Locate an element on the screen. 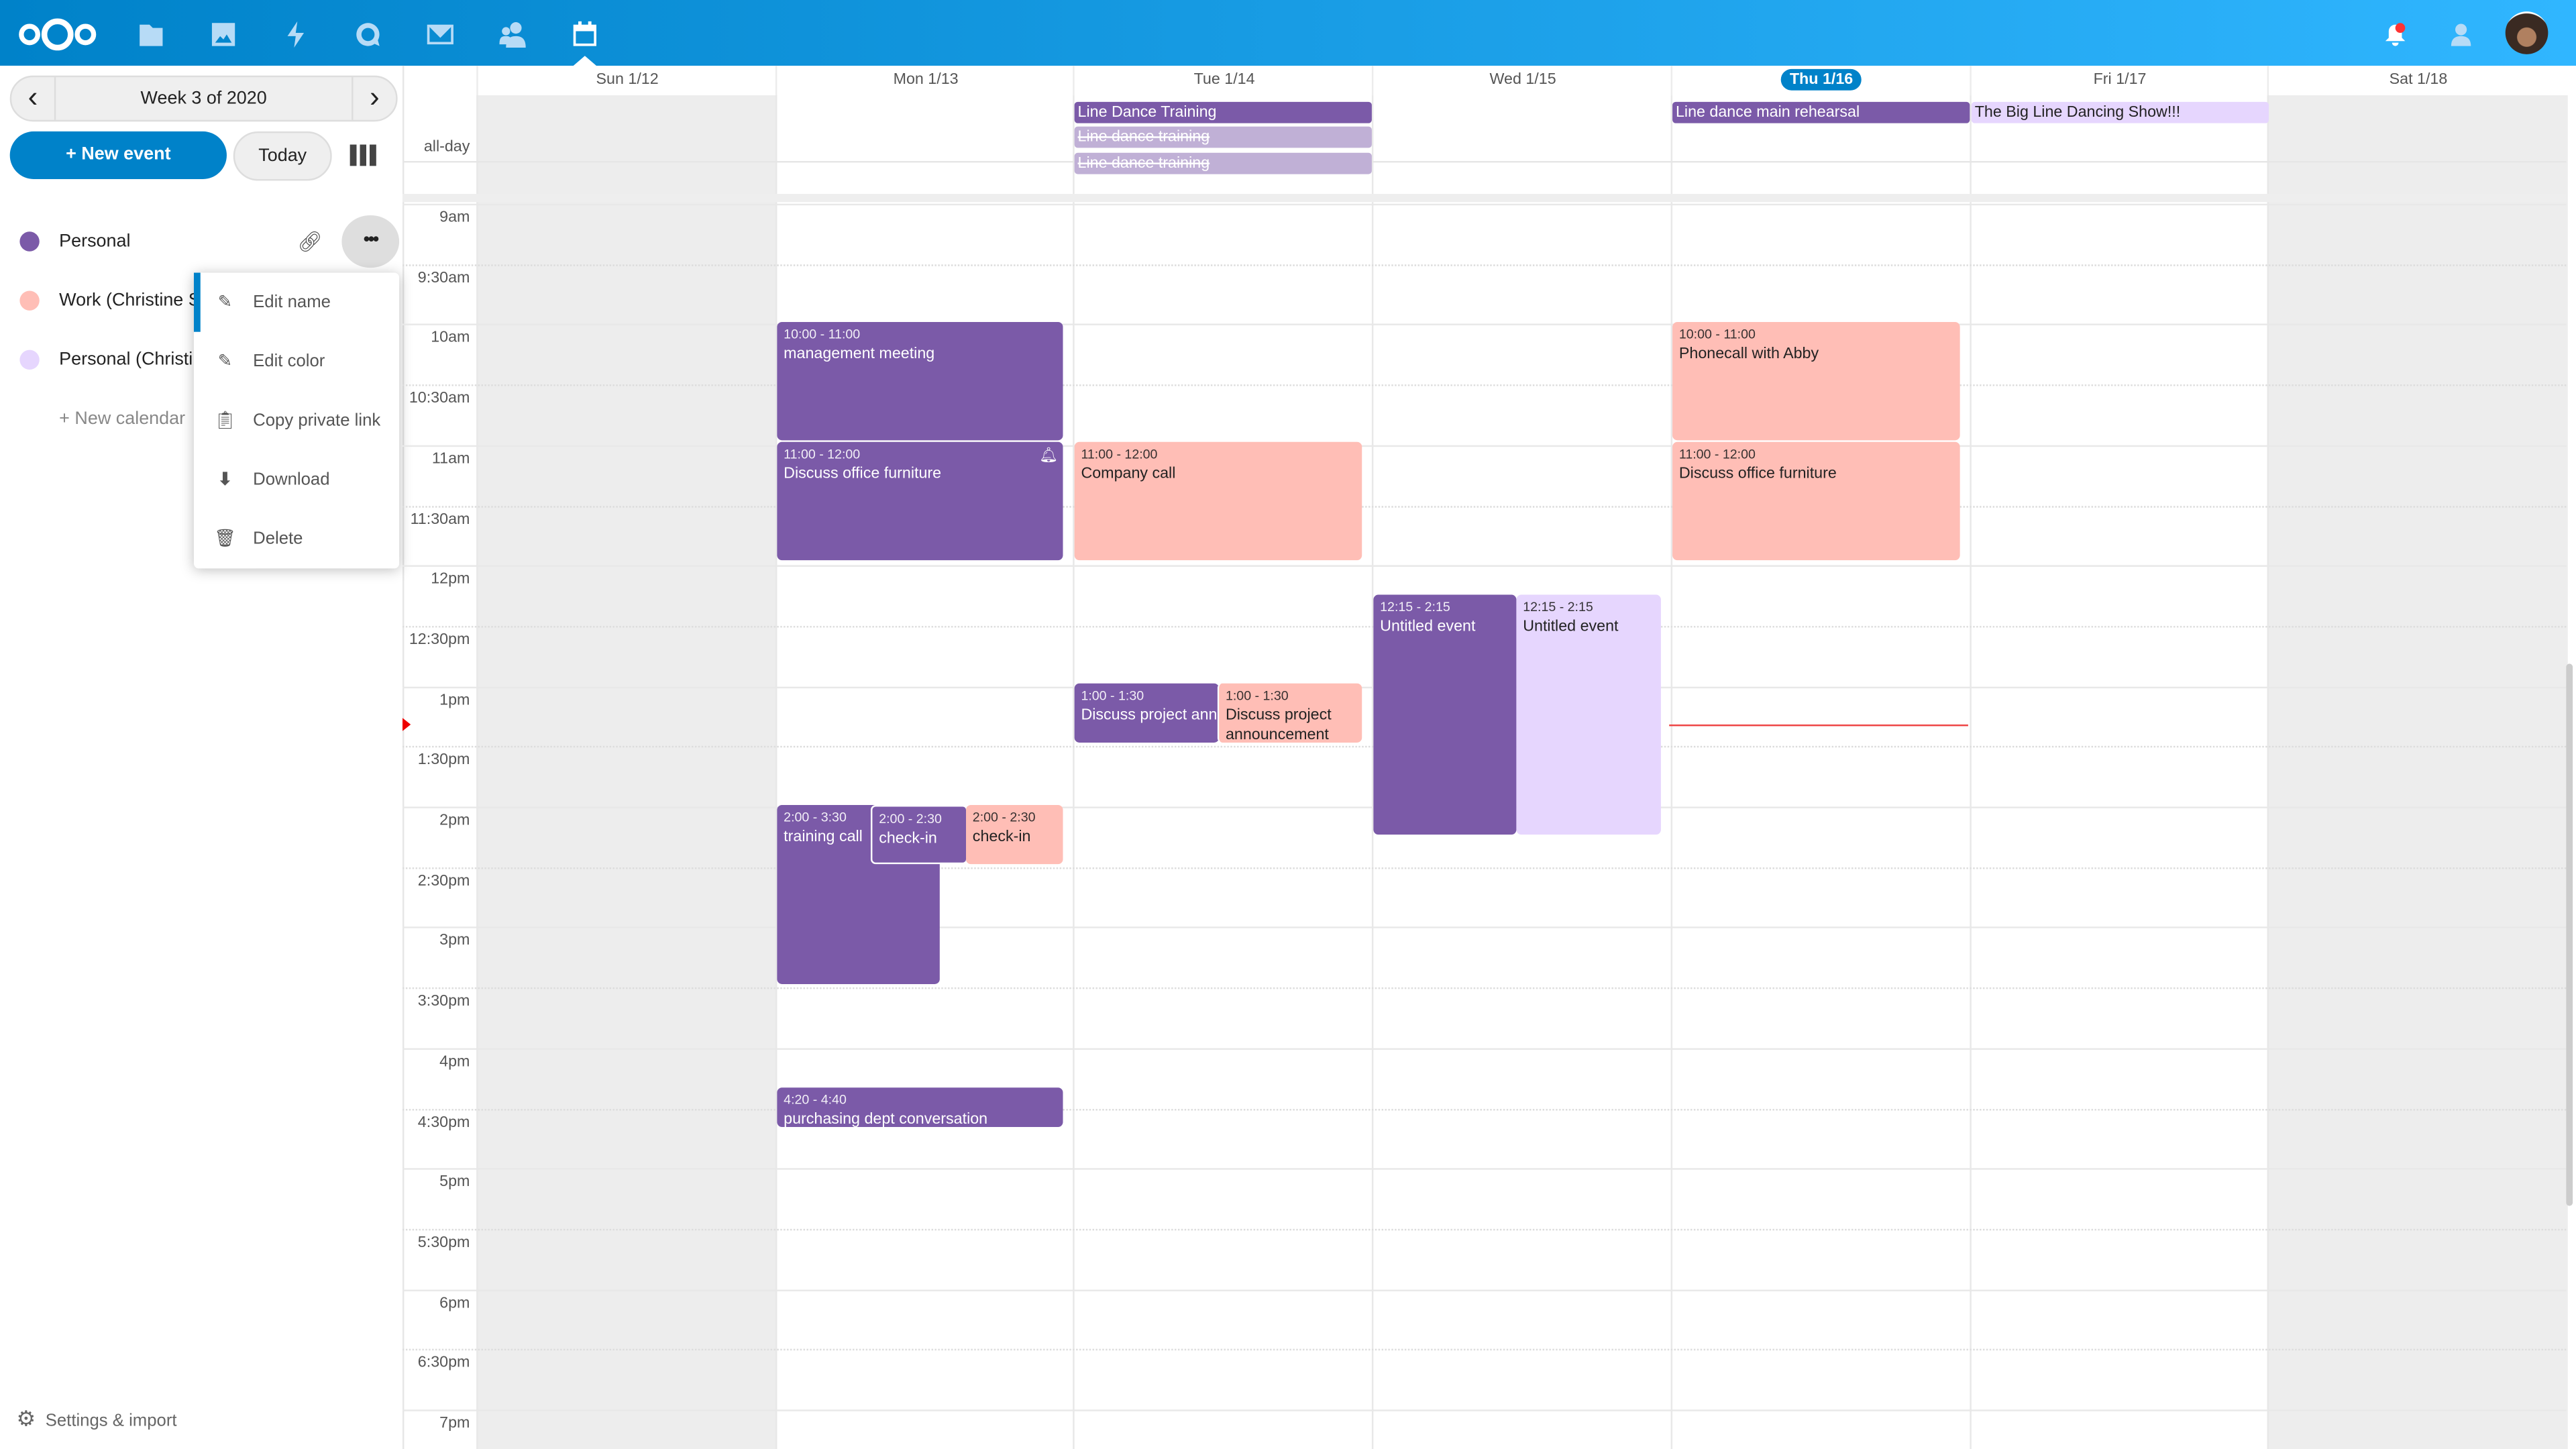  share-link-icon: 🔗︎ is located at coordinates (310, 241).